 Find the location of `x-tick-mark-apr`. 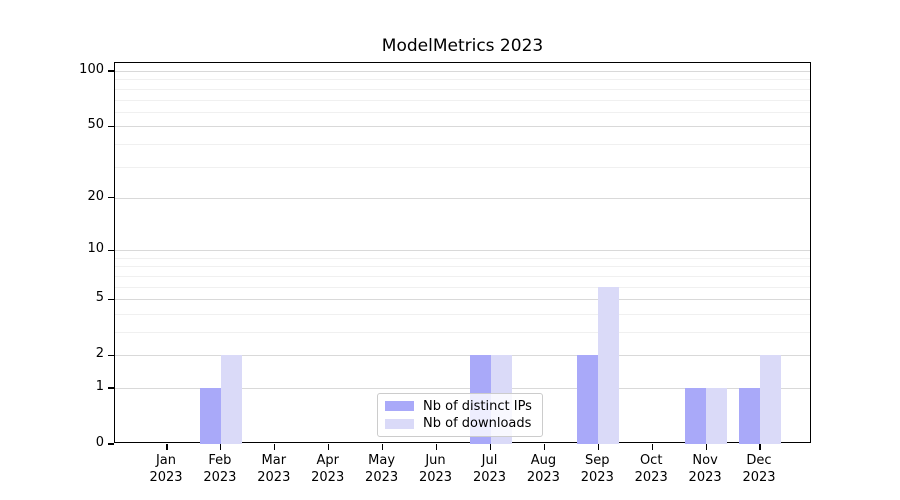

x-tick-mark-apr is located at coordinates (329, 447).